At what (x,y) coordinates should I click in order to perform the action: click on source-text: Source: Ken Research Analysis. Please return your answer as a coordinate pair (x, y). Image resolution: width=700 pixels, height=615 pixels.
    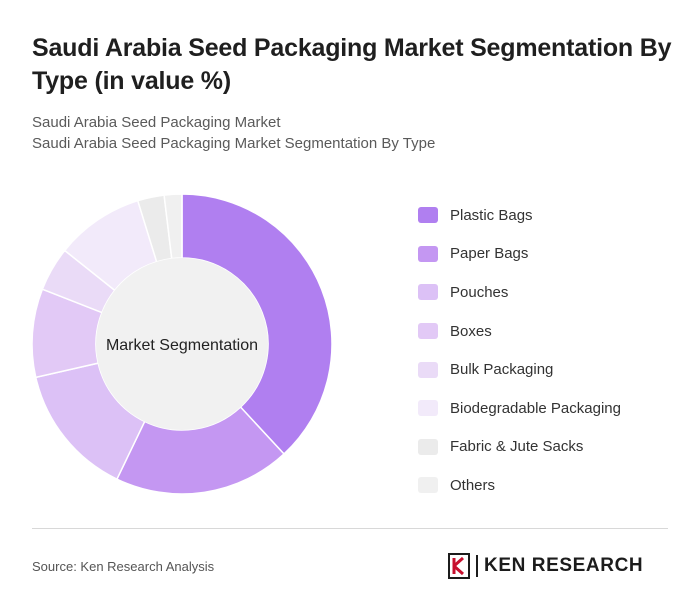
    Looking at the image, I should click on (123, 566).